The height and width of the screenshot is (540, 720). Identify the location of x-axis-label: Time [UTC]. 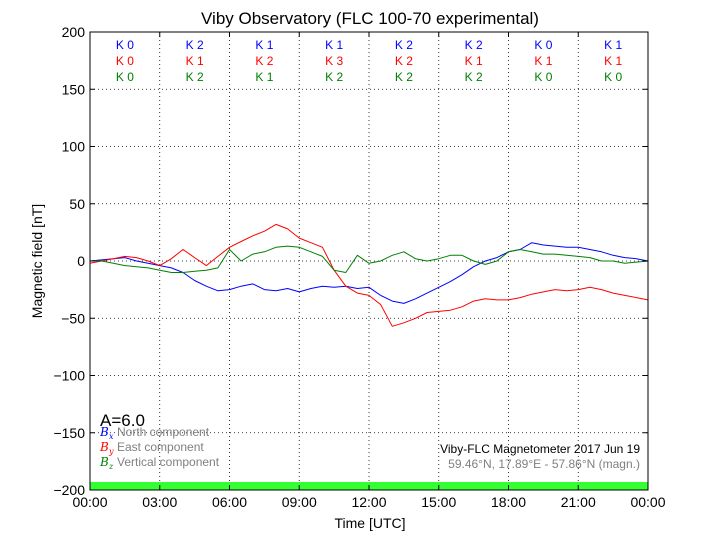
(369, 523).